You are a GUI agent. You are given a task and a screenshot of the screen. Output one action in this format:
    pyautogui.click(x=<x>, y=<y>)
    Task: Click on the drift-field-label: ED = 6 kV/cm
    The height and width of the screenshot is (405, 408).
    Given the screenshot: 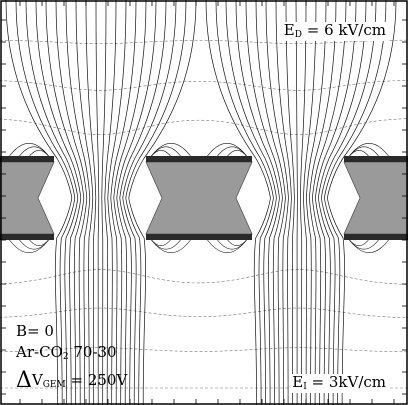 What is the action you would take?
    pyautogui.click(x=334, y=31)
    